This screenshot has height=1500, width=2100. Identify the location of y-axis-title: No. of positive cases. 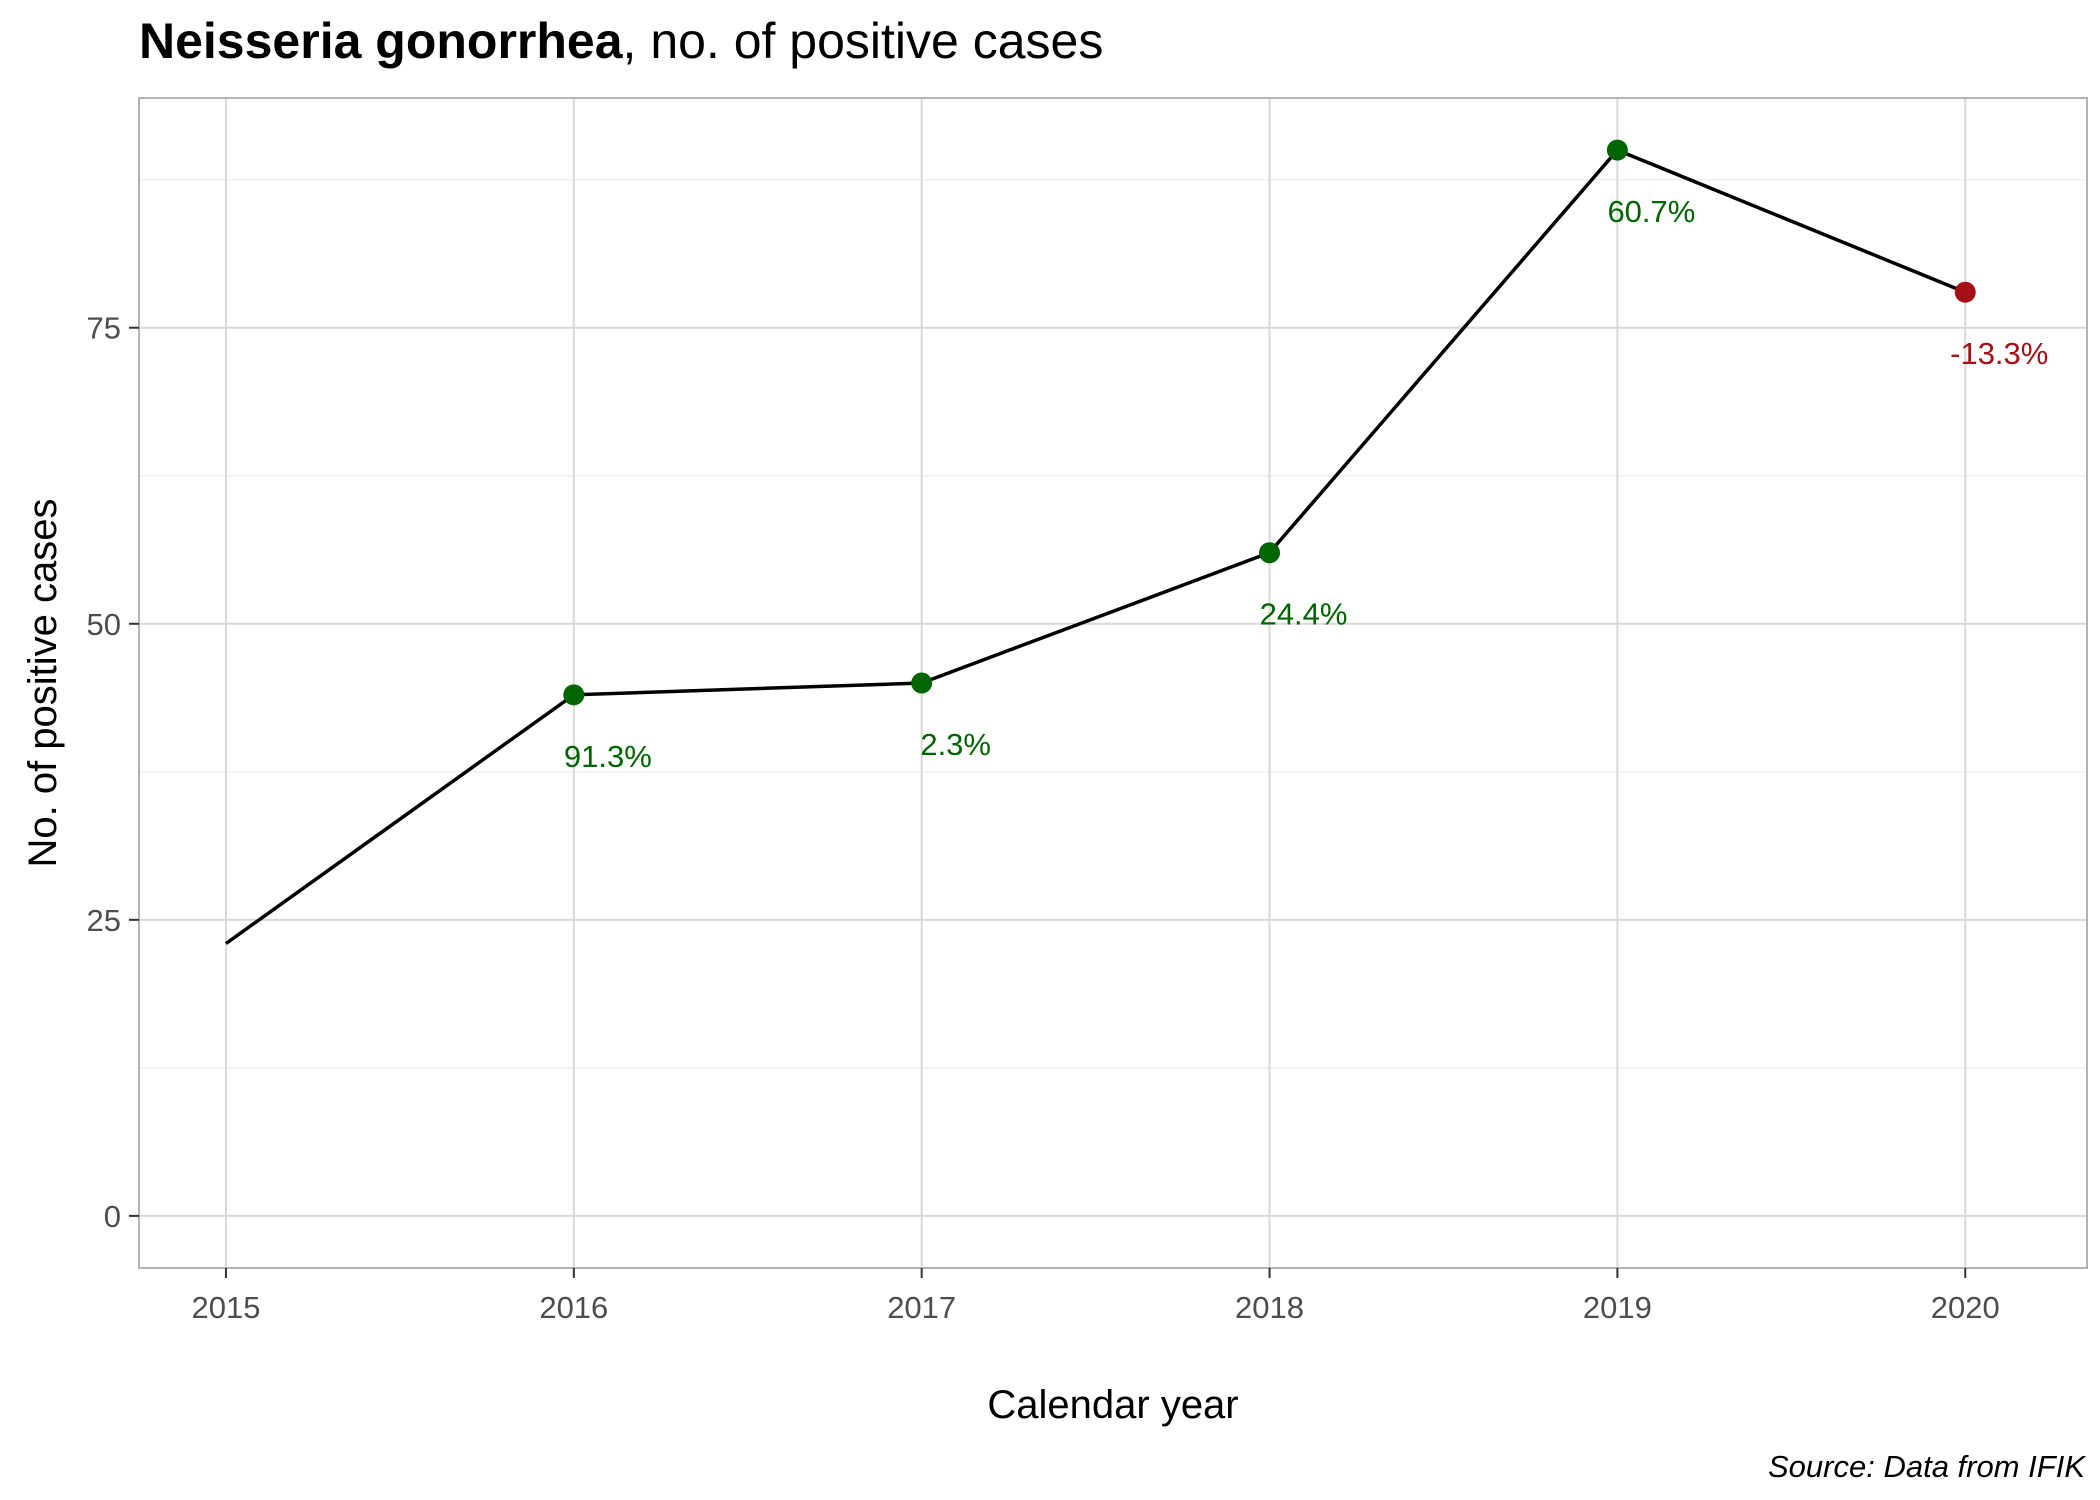
(43, 682).